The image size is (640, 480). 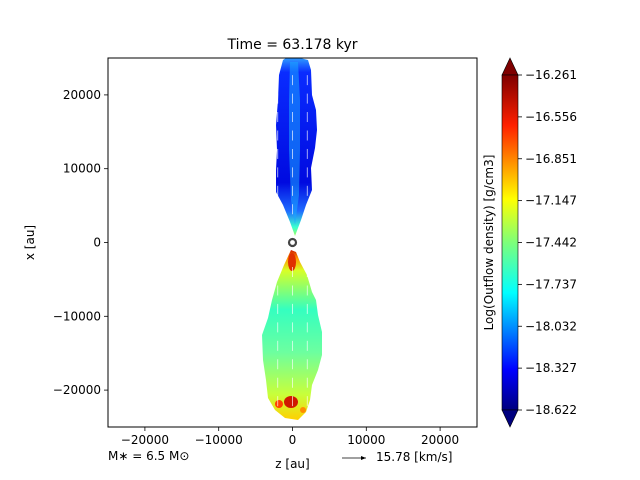 I want to click on colorbar-tick-label: −17.442, so click(x=551, y=243).